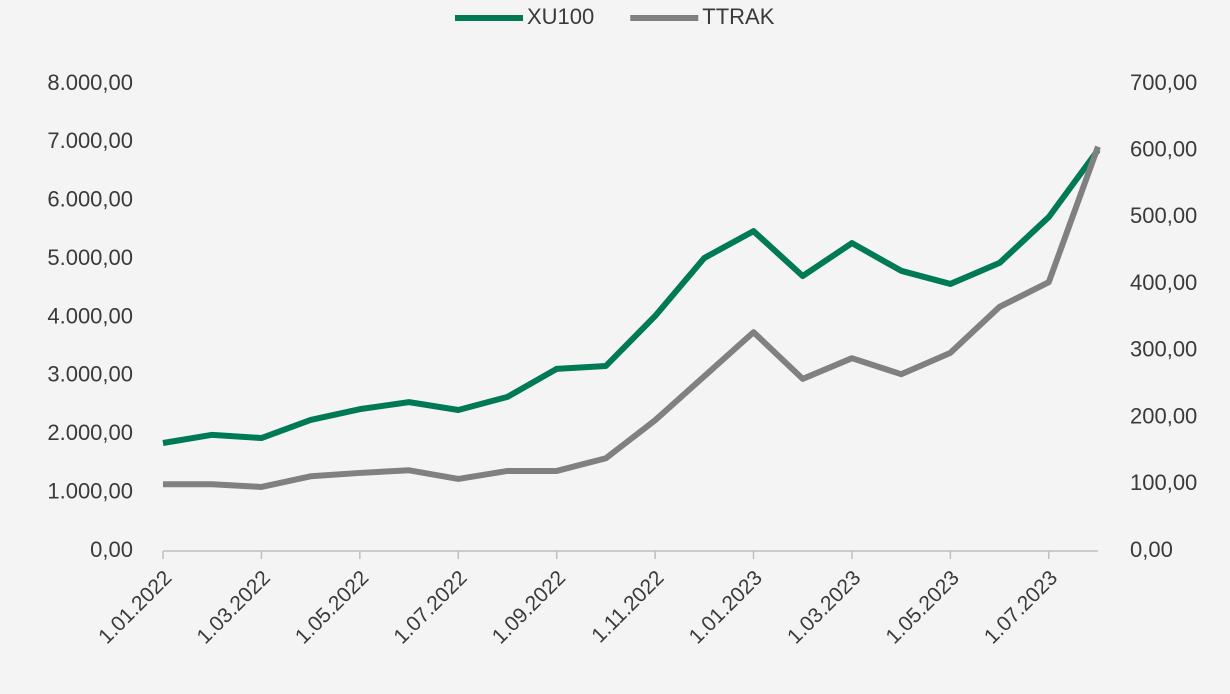 This screenshot has height=694, width=1230. What do you see at coordinates (90, 257) in the screenshot?
I see `y-tick-label: 5.000,00` at bounding box center [90, 257].